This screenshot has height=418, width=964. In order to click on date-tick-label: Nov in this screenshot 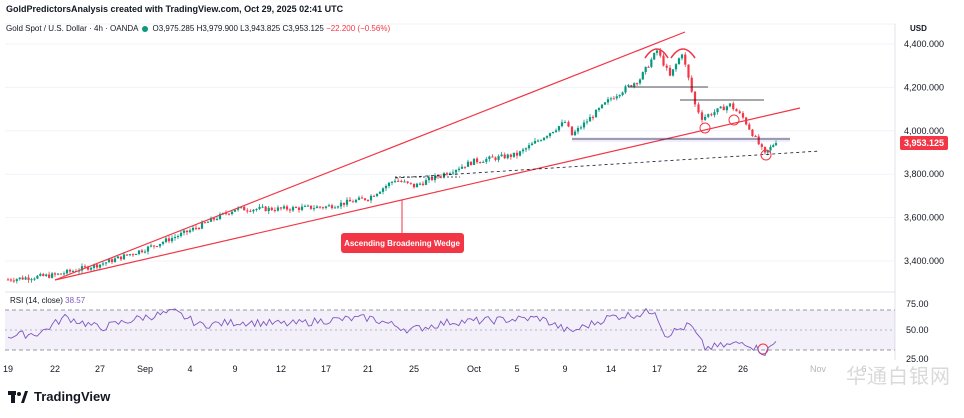, I will do `click(818, 369)`.